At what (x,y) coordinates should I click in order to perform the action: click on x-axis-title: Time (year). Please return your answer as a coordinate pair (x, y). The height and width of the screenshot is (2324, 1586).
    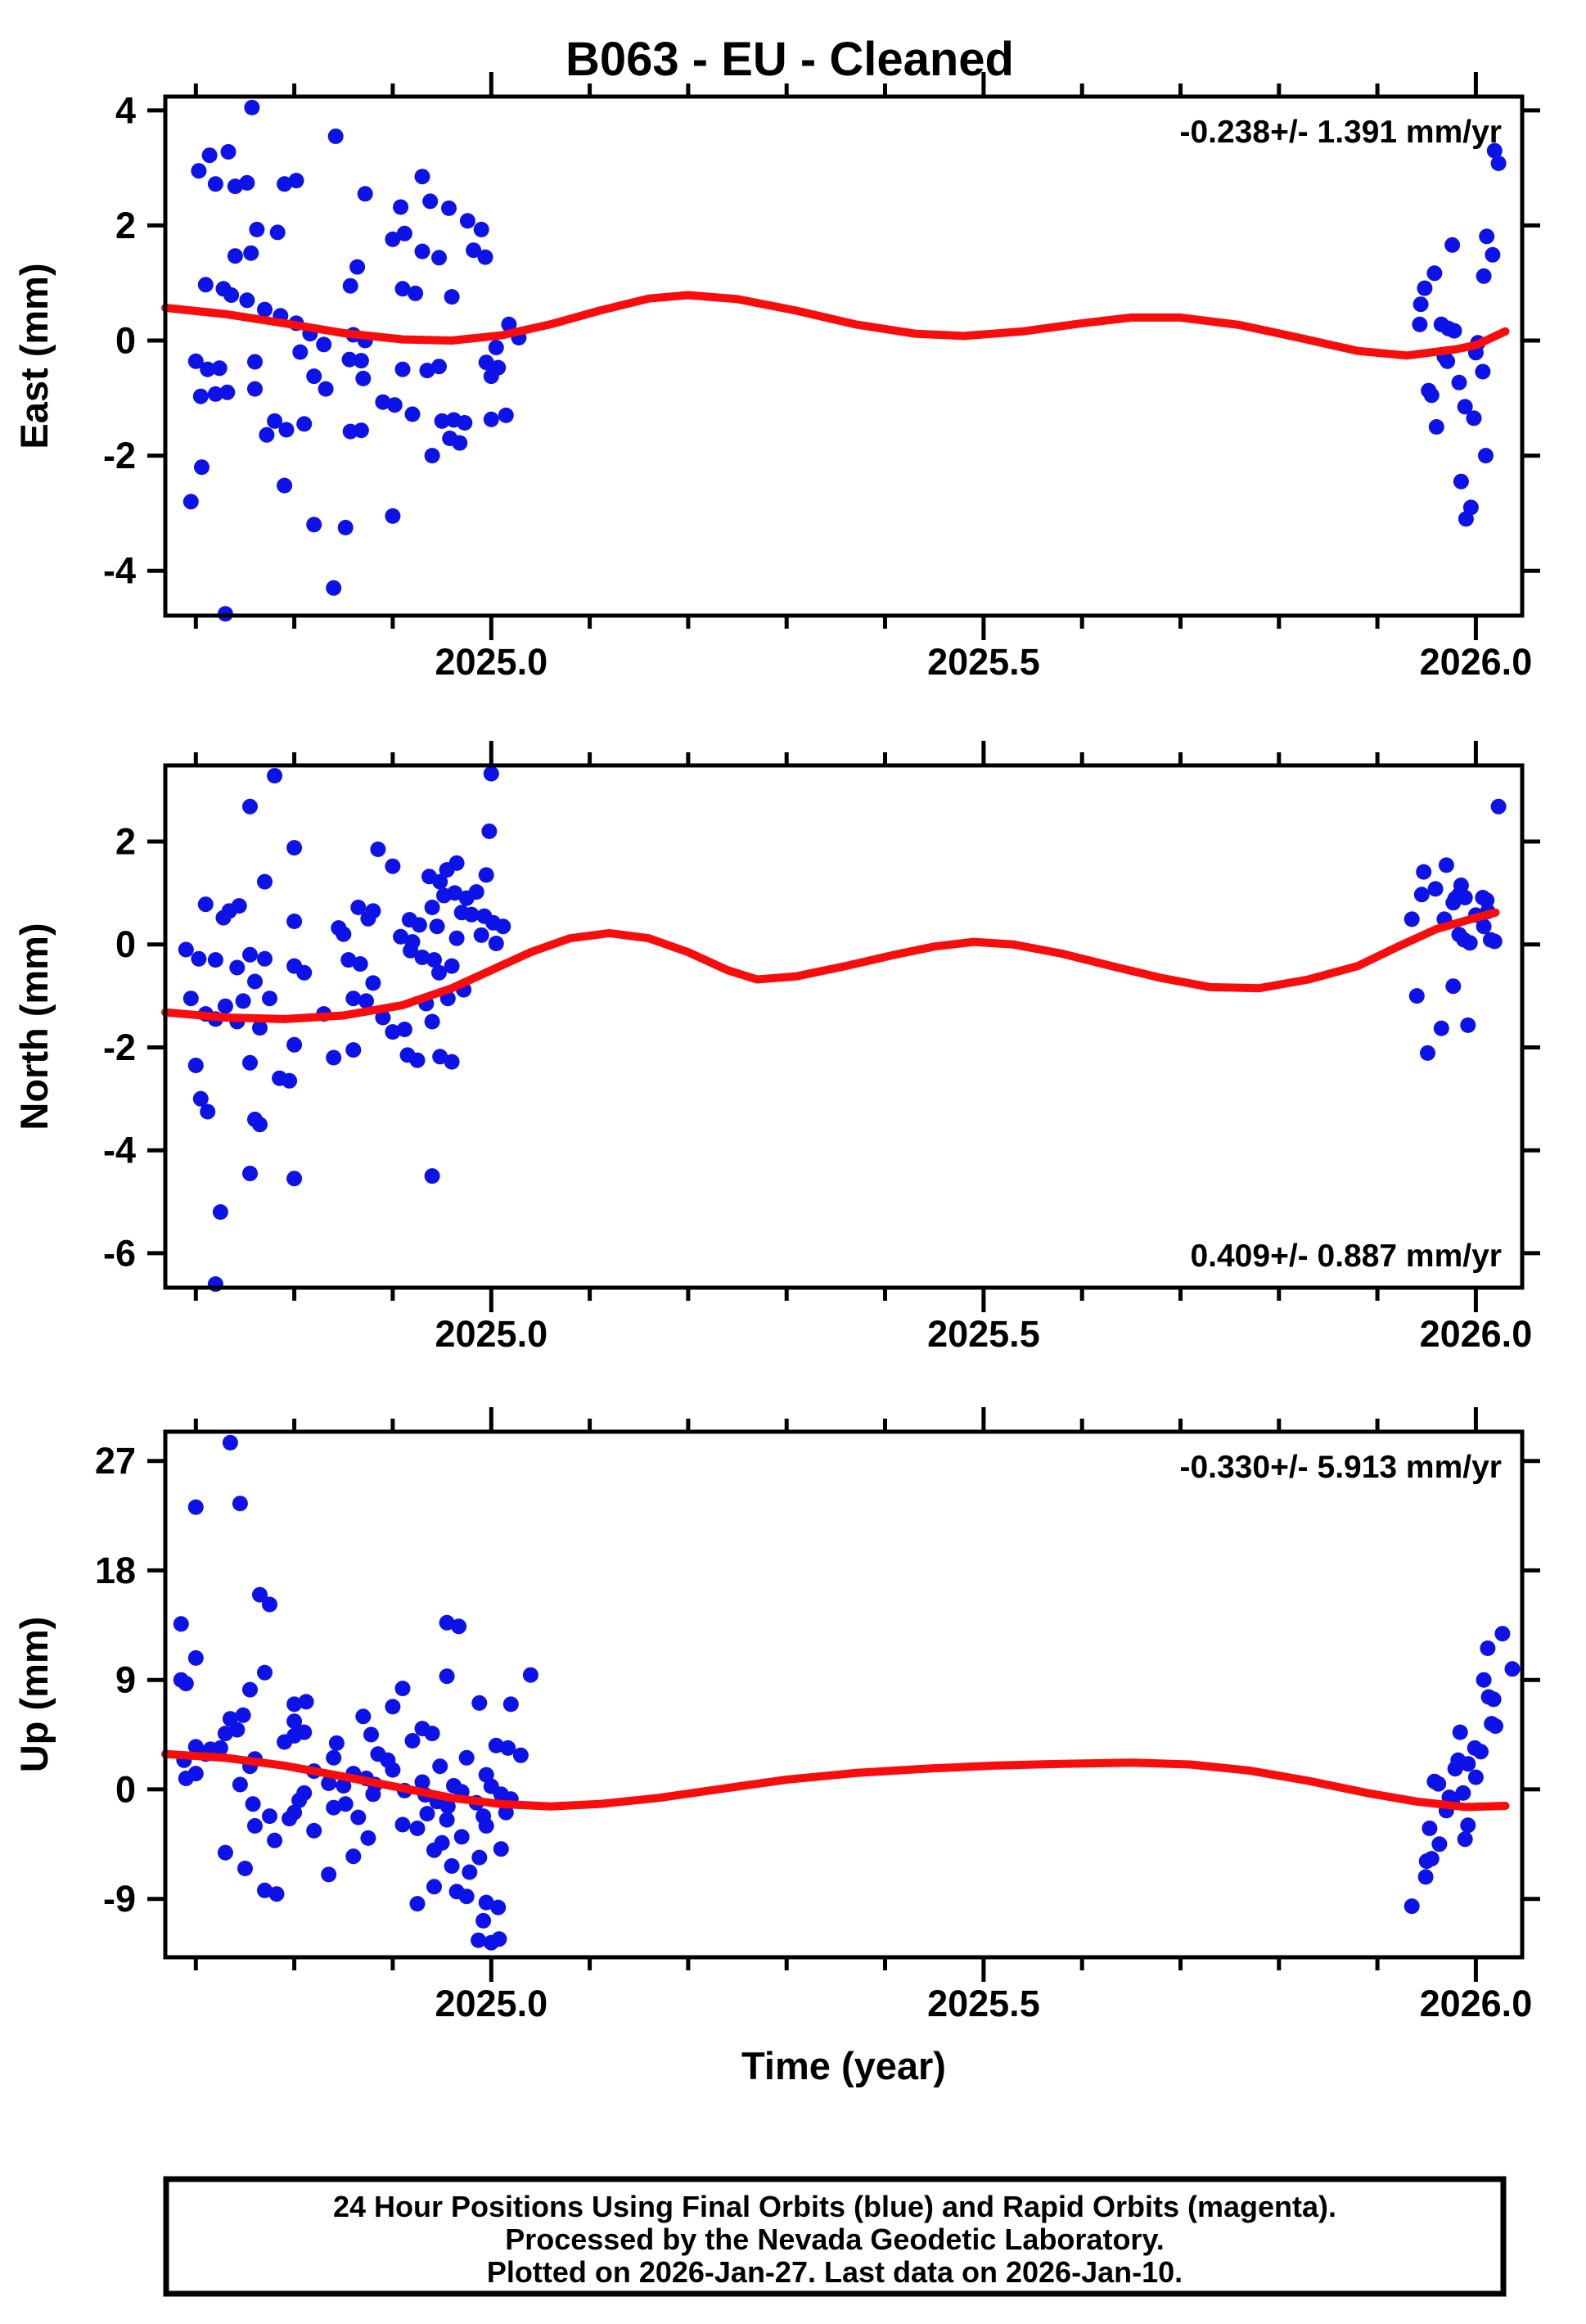
    Looking at the image, I should click on (844, 2065).